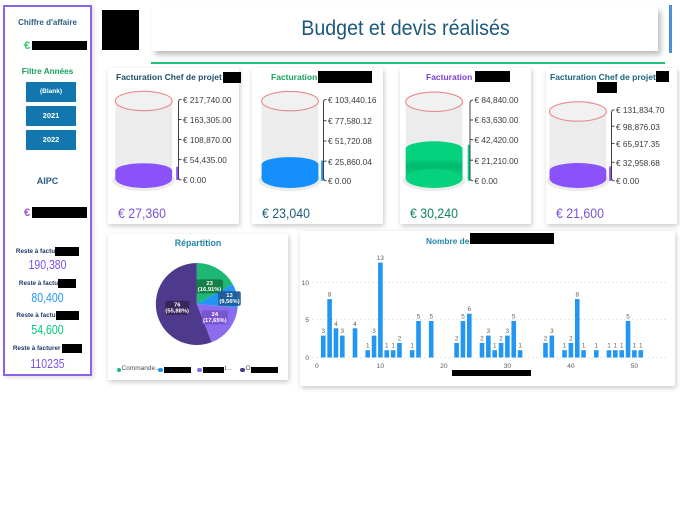  I want to click on svg-text: (16,91%), so click(210, 290).